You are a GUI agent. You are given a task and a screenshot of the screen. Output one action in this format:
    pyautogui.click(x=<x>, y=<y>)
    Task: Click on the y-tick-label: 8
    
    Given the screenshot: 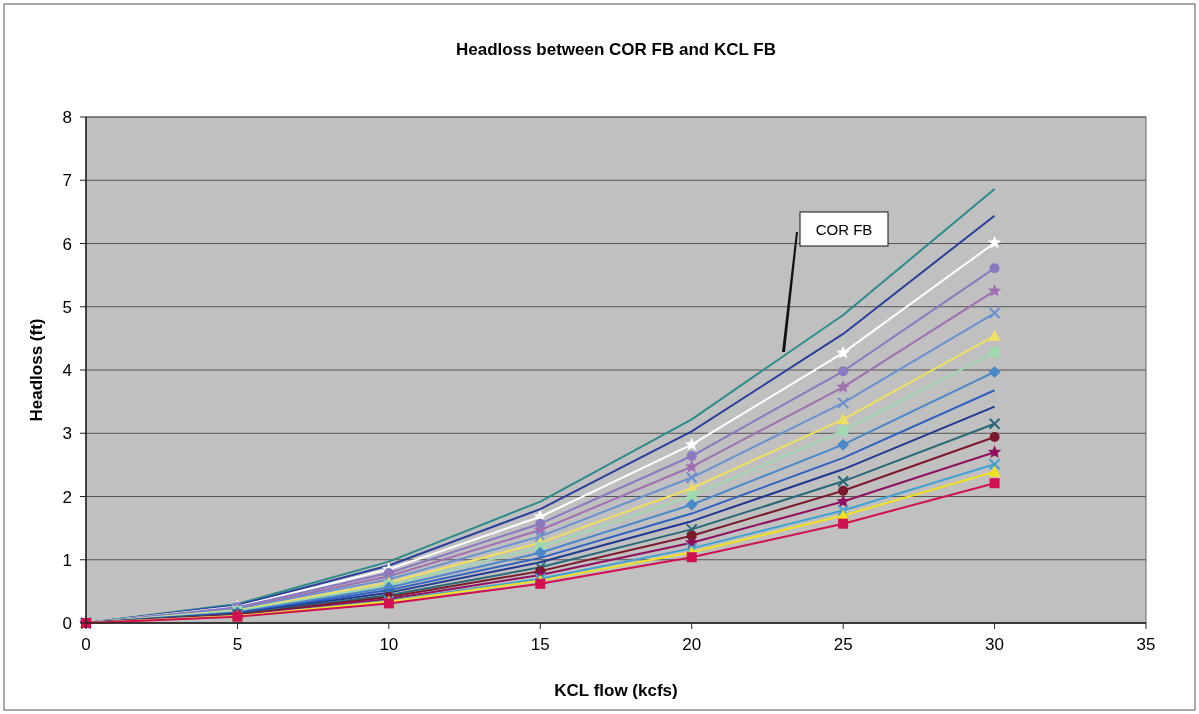 What is the action you would take?
    pyautogui.click(x=67, y=117)
    